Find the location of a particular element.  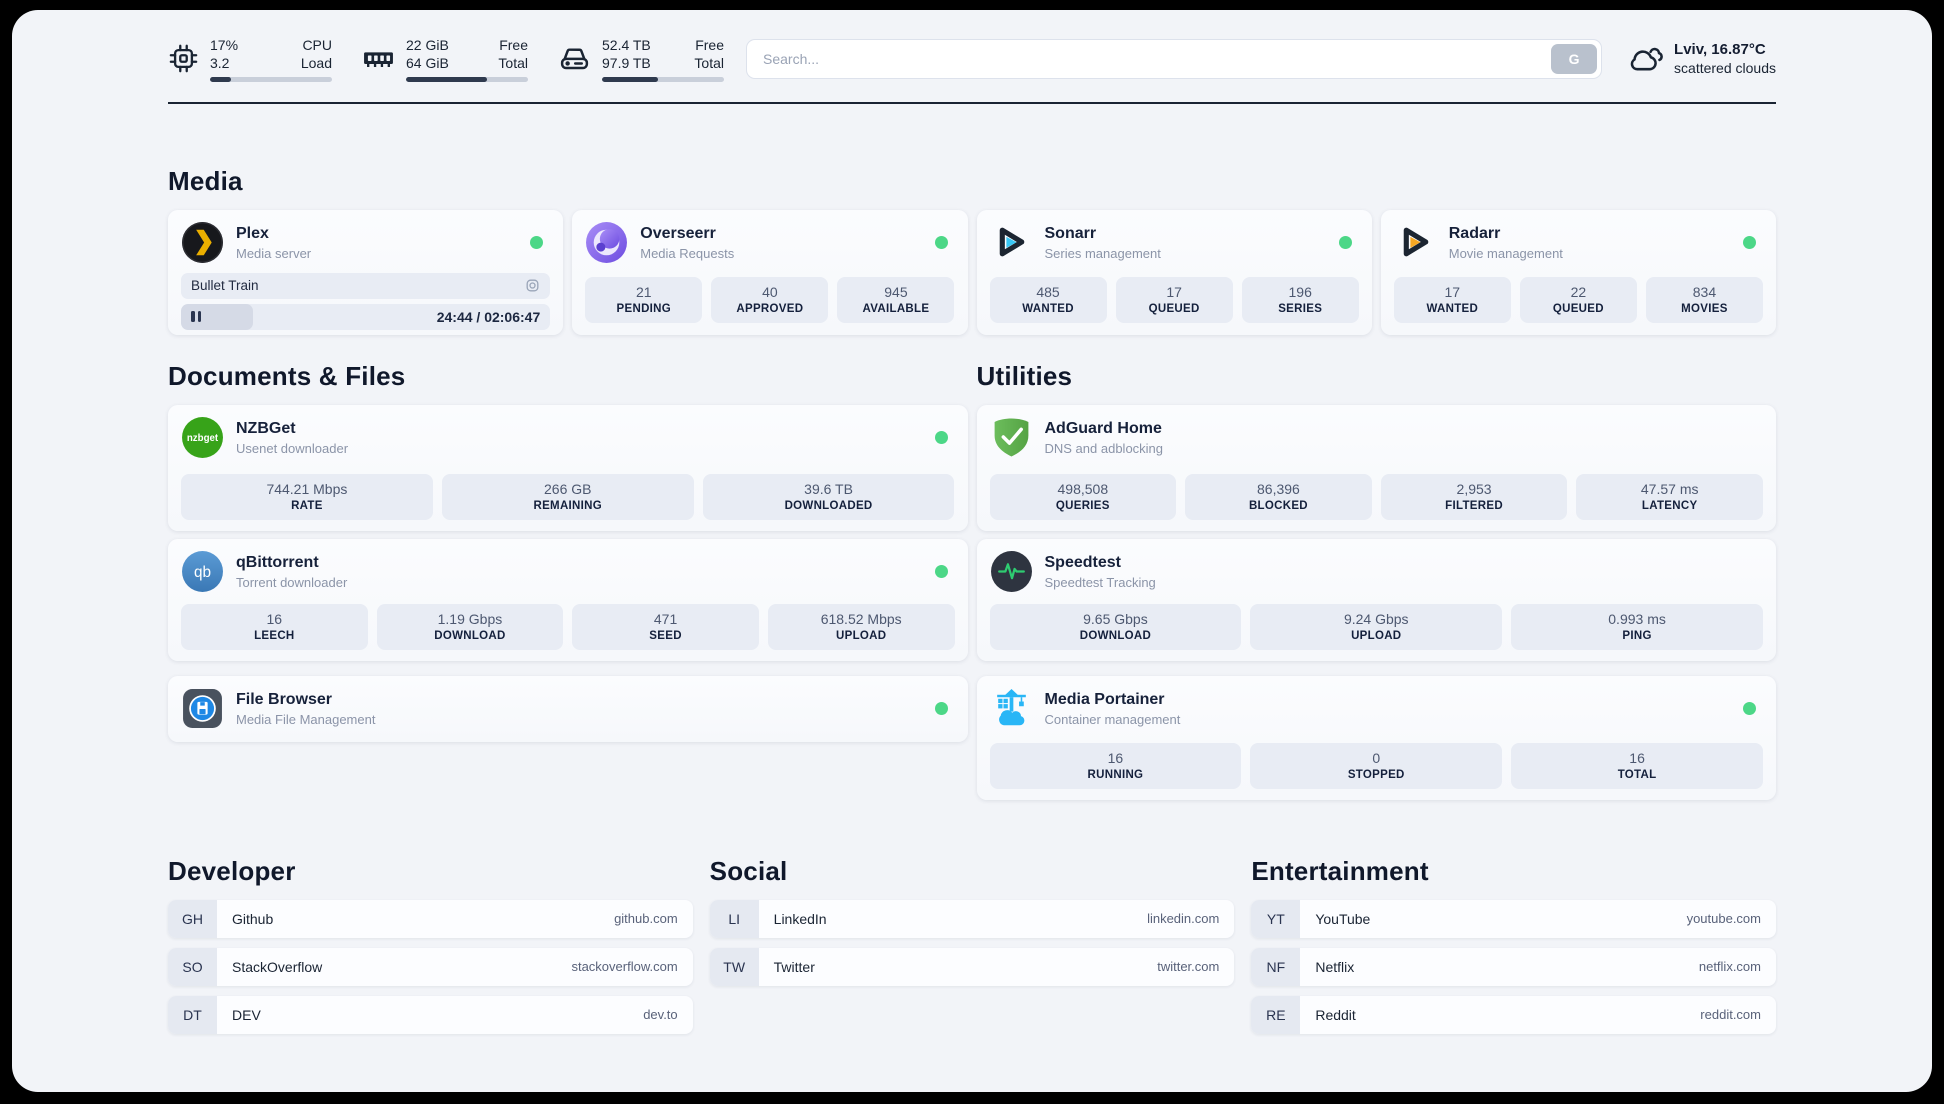

stat-label: LATENCY is located at coordinates (1669, 506).